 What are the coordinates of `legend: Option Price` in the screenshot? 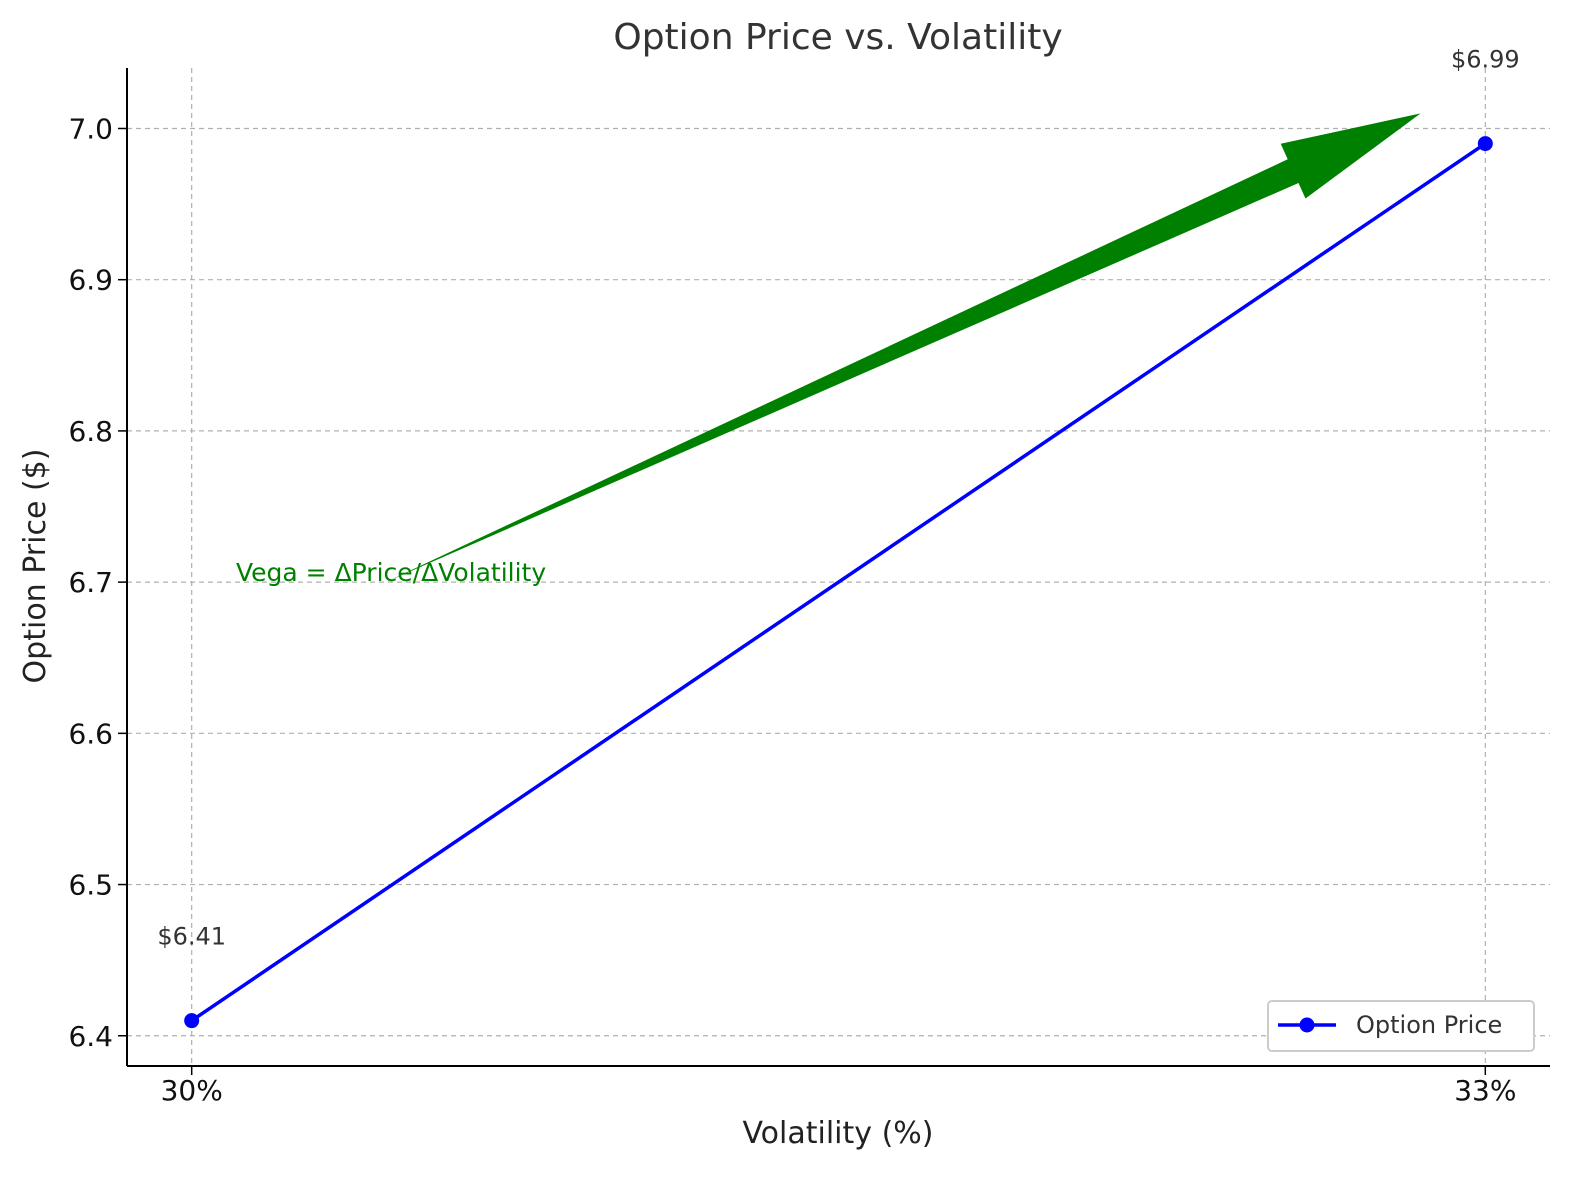 It's located at (1401, 1026).